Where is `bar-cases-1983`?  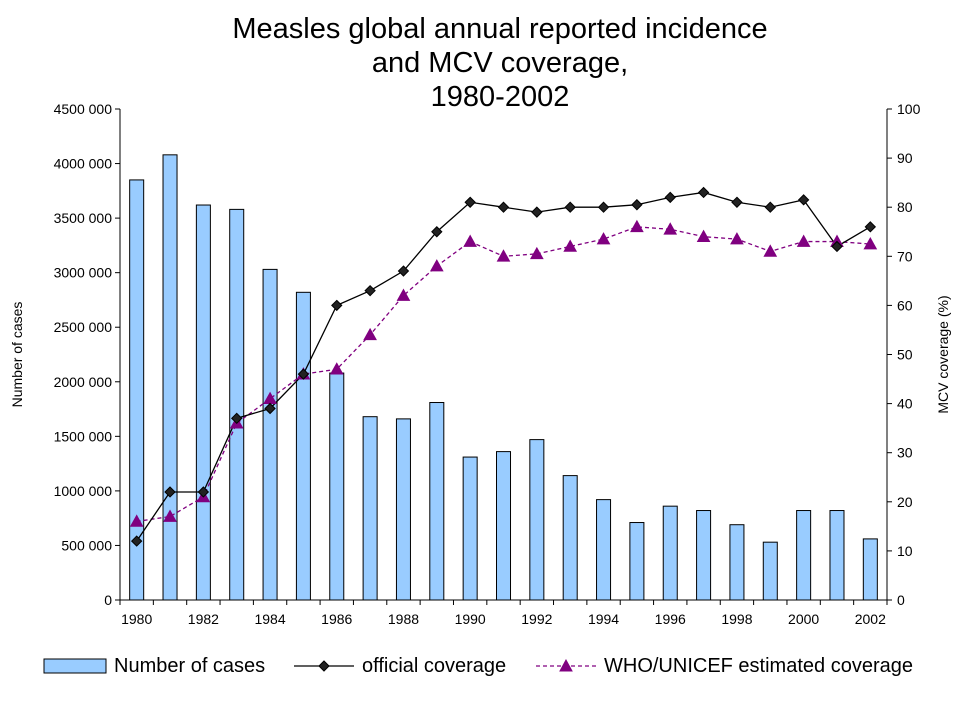 bar-cases-1983 is located at coordinates (237, 404).